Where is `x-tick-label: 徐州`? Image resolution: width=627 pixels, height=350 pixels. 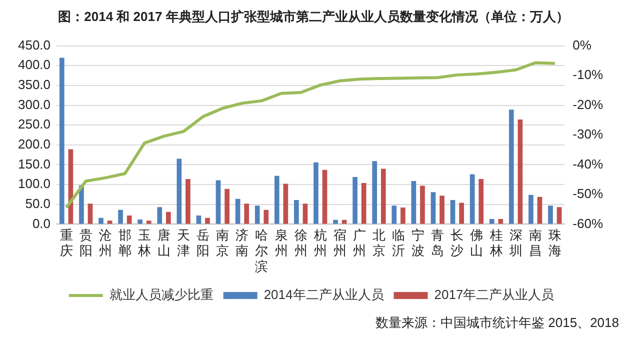
x-tick-label: 徐州 is located at coordinates (301, 243).